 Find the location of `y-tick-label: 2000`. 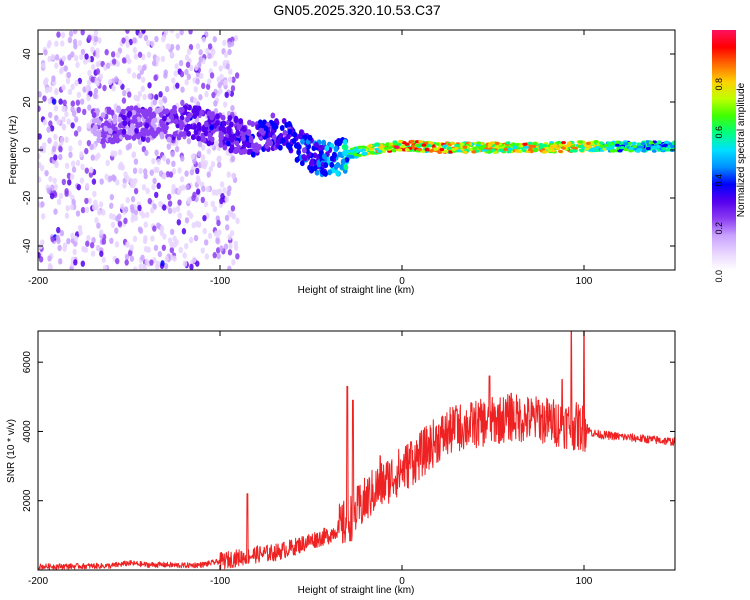

y-tick-label: 2000 is located at coordinates (27, 500).